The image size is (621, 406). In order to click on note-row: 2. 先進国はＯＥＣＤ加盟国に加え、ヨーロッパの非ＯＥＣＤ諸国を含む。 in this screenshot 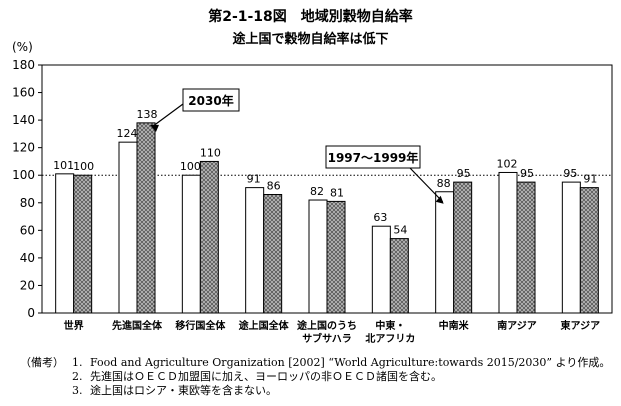, I will do `click(315, 377)`.